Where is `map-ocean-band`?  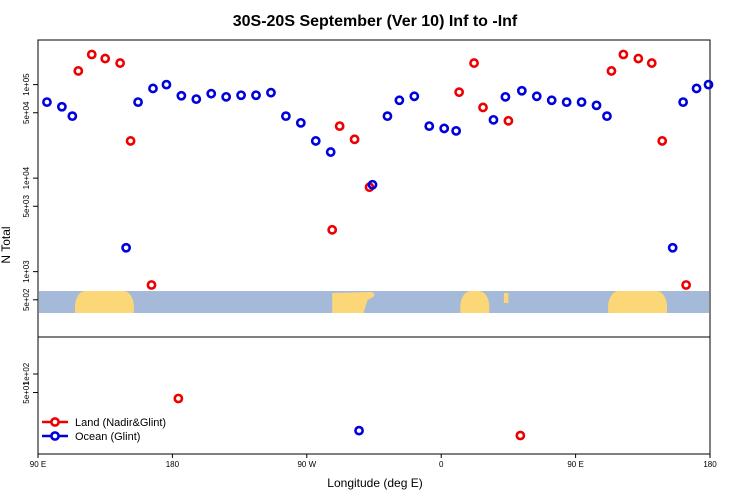
map-ocean-band is located at coordinates (374, 302).